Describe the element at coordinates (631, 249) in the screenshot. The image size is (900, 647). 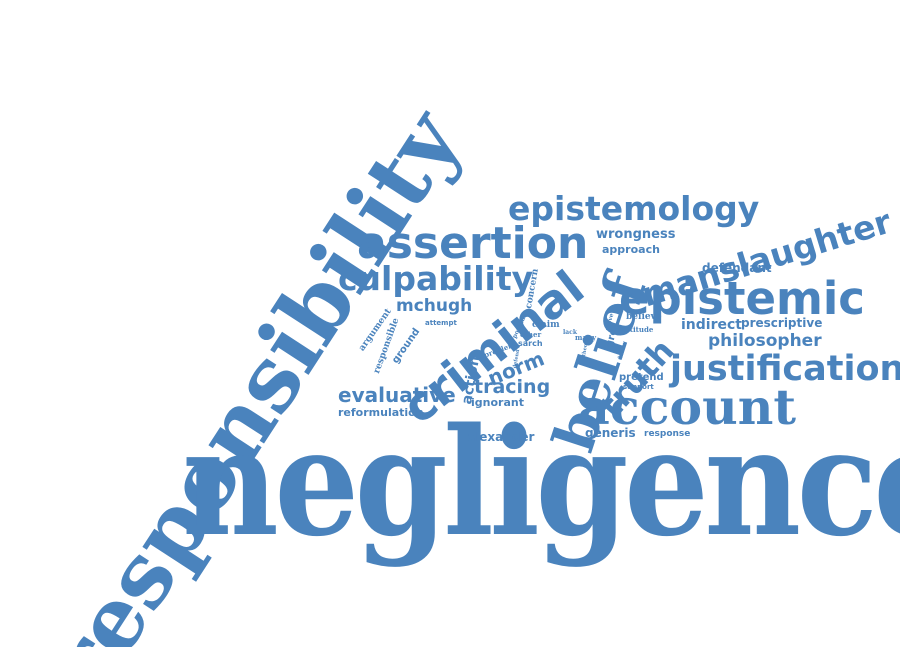
I see `word-approach: approach` at that location.